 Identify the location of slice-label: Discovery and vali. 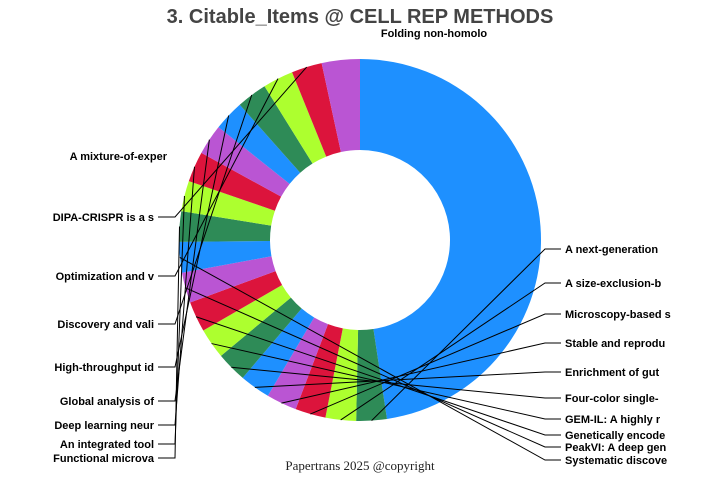
(105, 325).